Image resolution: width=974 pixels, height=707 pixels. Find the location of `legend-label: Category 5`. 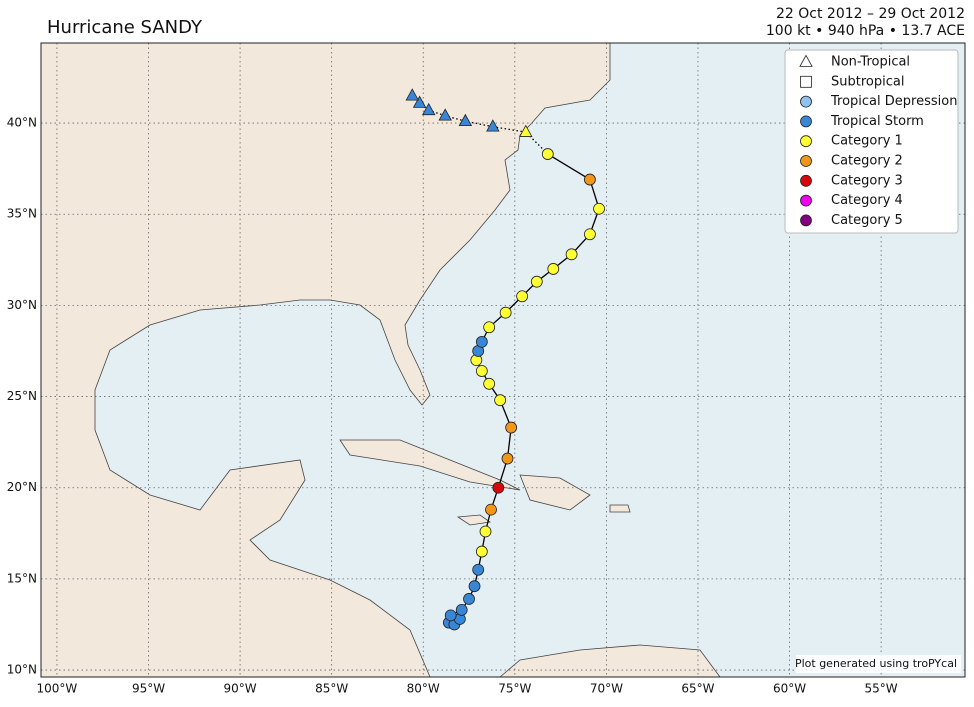

legend-label: Category 5 is located at coordinates (867, 220).